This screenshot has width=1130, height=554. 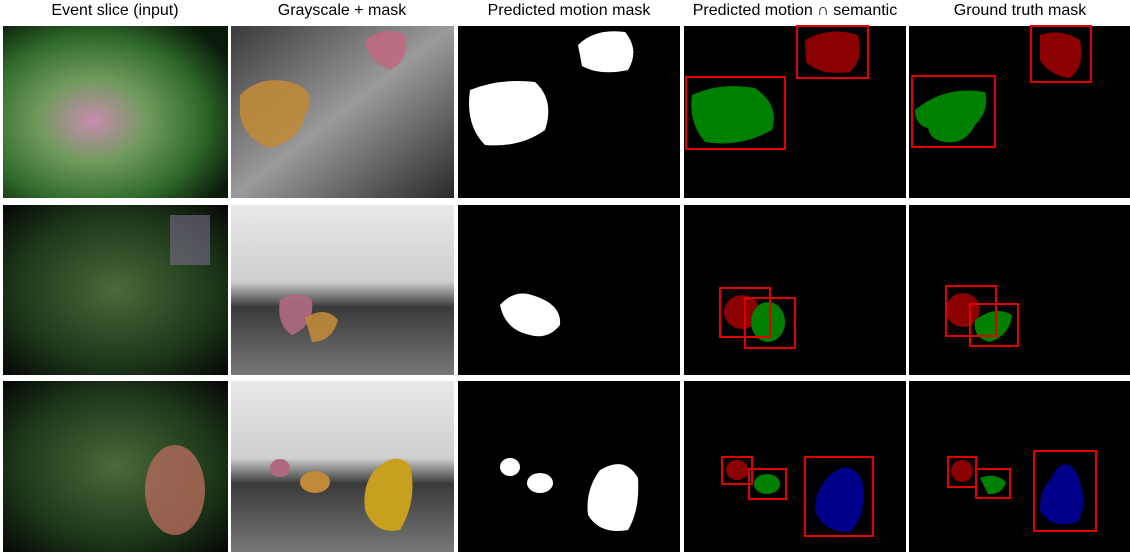 What do you see at coordinates (342, 10) in the screenshot?
I see `column-header: Grayscale + mask` at bounding box center [342, 10].